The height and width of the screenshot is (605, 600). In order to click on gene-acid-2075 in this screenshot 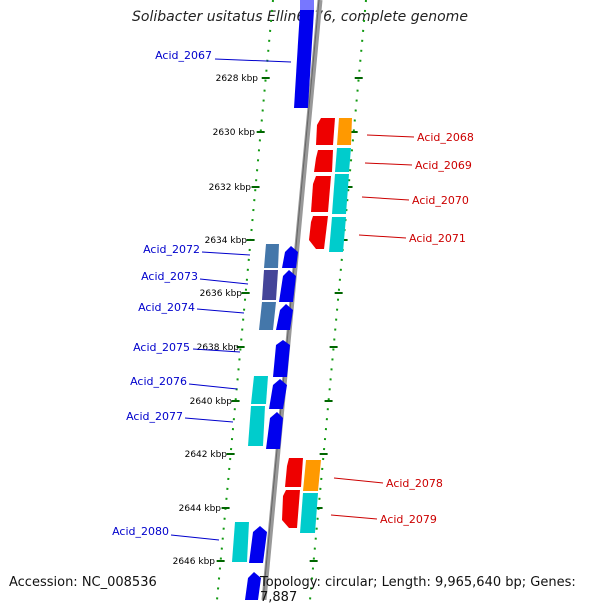, I will do `click(281, 358)`.